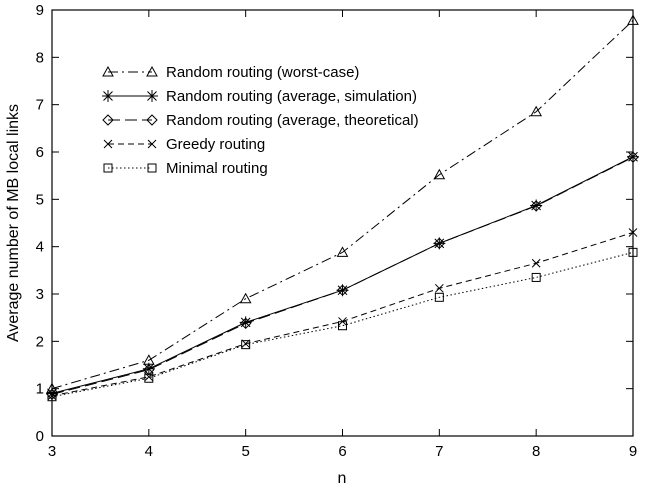  I want to click on x-tick-label: 5, so click(245, 451).